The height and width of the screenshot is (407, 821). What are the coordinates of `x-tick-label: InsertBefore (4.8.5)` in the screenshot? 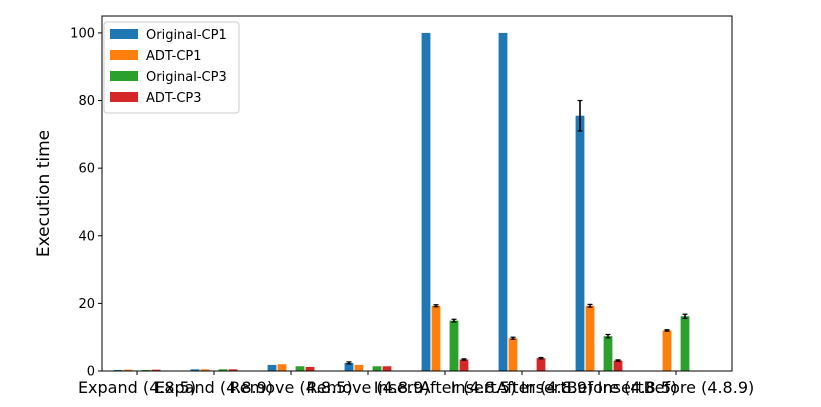 It's located at (599, 387).